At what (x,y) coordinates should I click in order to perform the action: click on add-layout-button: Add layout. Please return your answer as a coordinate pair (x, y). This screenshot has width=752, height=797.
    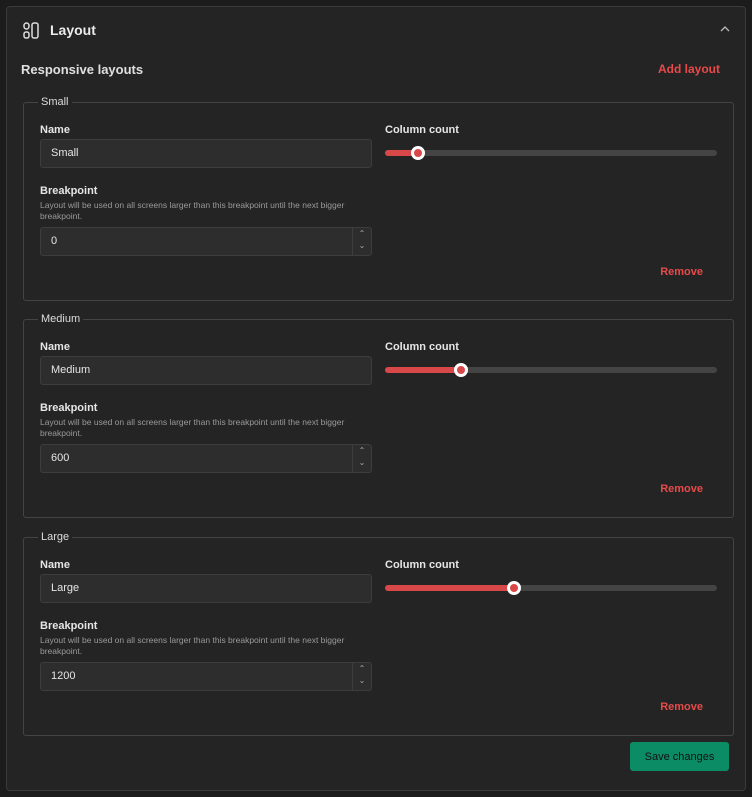
    Looking at the image, I should click on (689, 69).